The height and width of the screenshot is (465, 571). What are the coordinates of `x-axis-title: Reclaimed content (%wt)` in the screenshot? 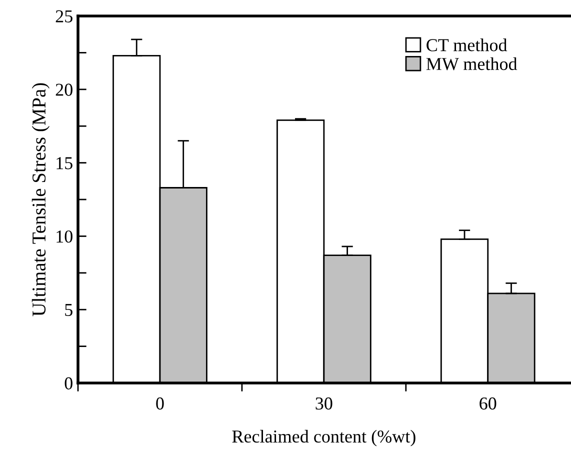 It's located at (324, 438).